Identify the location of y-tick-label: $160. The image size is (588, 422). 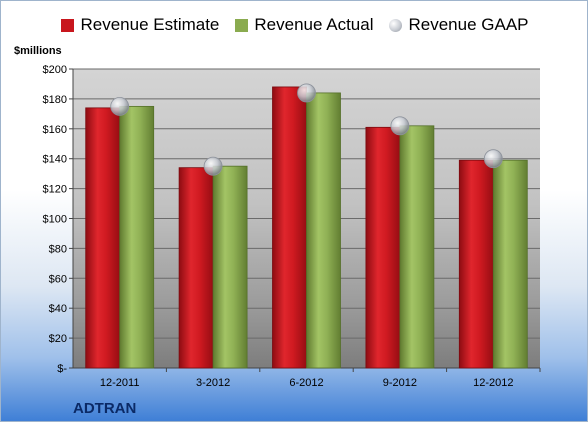
(55, 130).